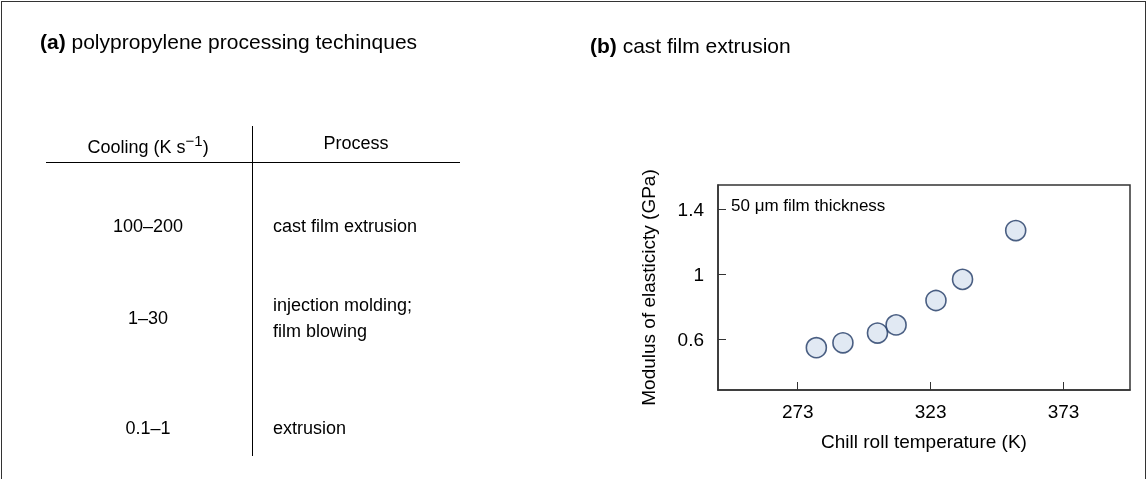 Image resolution: width=1148 pixels, height=479 pixels. What do you see at coordinates (148, 318) in the screenshot?
I see `text: 1–30` at bounding box center [148, 318].